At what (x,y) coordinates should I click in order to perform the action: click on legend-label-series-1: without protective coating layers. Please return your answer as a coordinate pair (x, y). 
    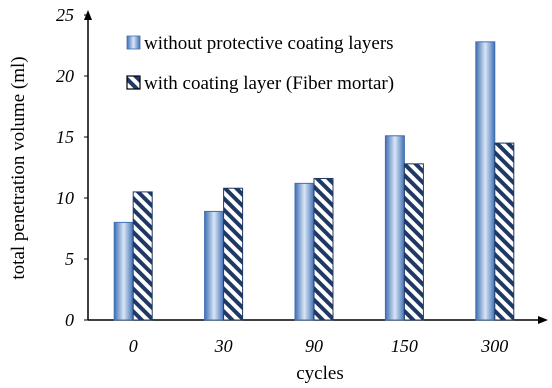
    Looking at the image, I should click on (269, 43).